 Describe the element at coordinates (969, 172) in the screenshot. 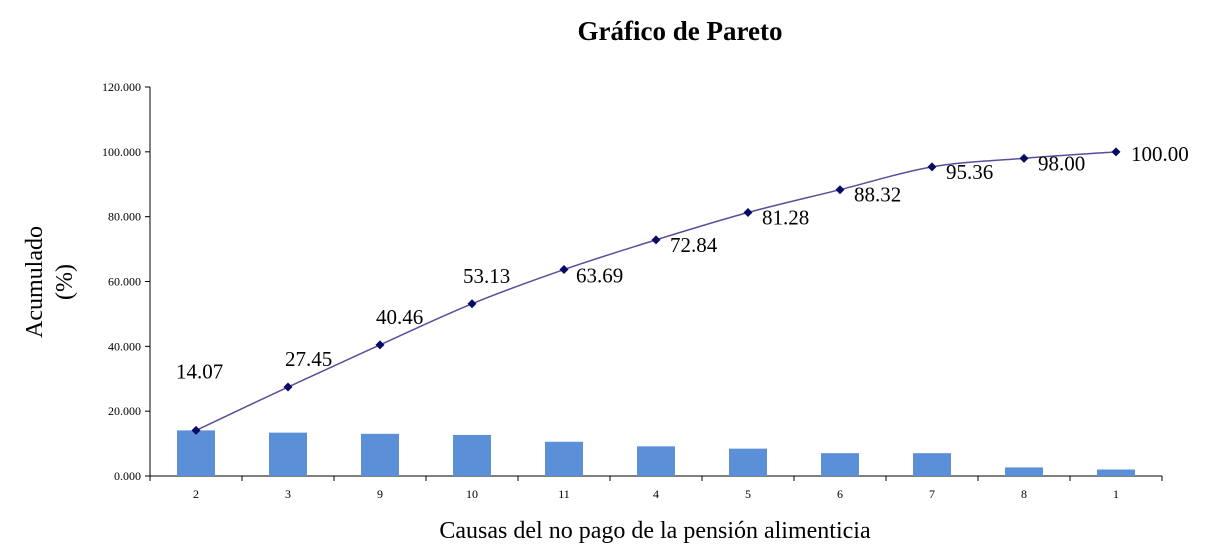

I see `data-label: 95.36` at that location.